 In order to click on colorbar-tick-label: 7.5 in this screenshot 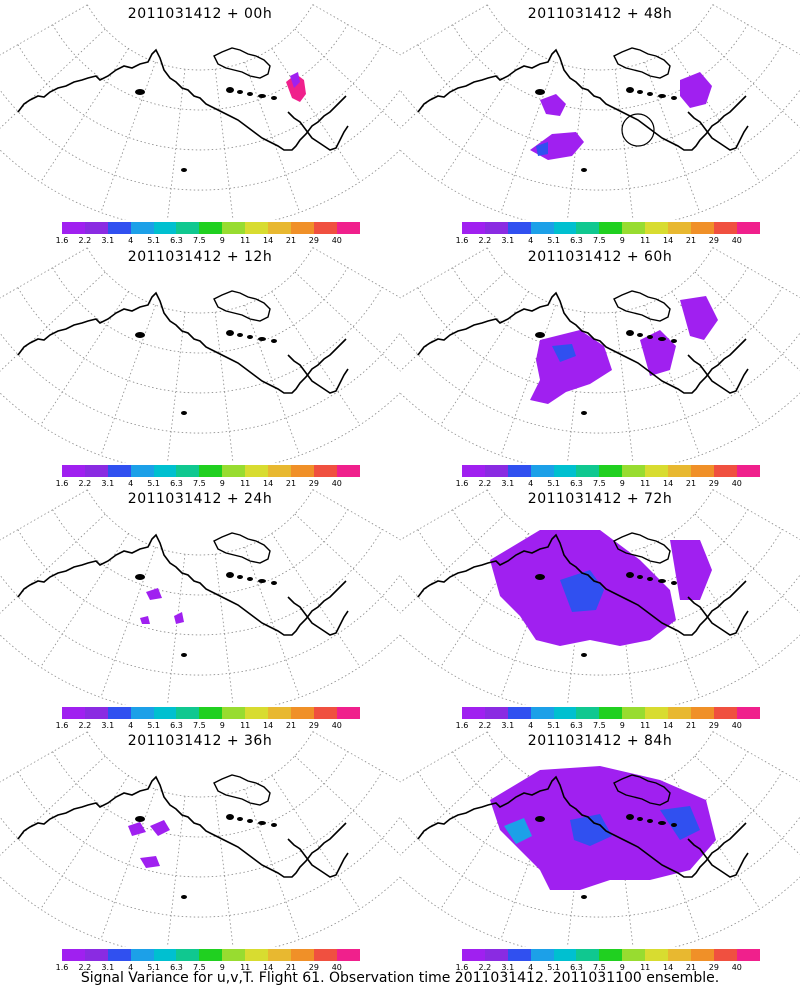, I will do `click(599, 967)`.